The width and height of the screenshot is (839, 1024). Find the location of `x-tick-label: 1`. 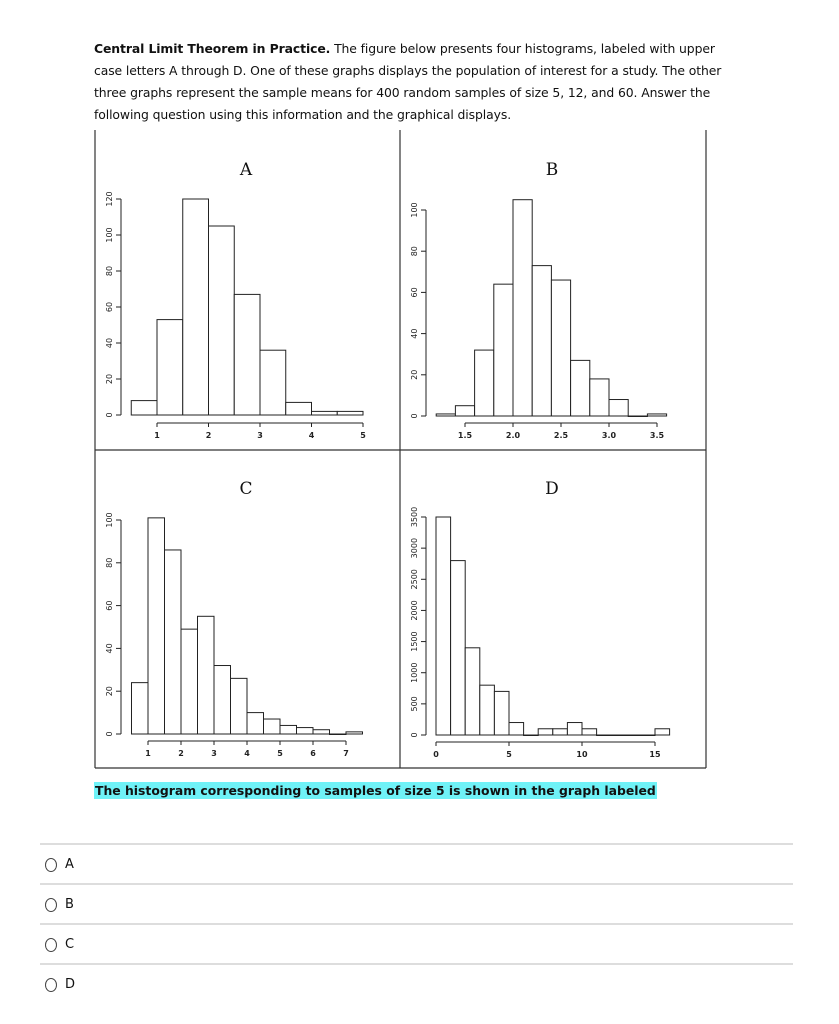

x-tick-label: 1 is located at coordinates (157, 435).